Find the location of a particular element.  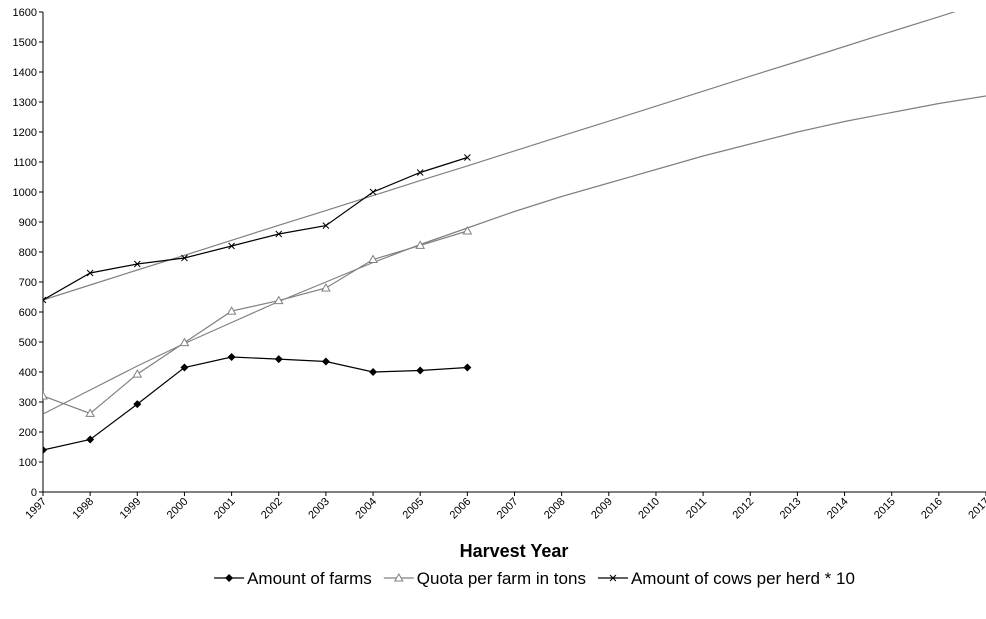

y-tick-label: 1200 is located at coordinates (25, 133).